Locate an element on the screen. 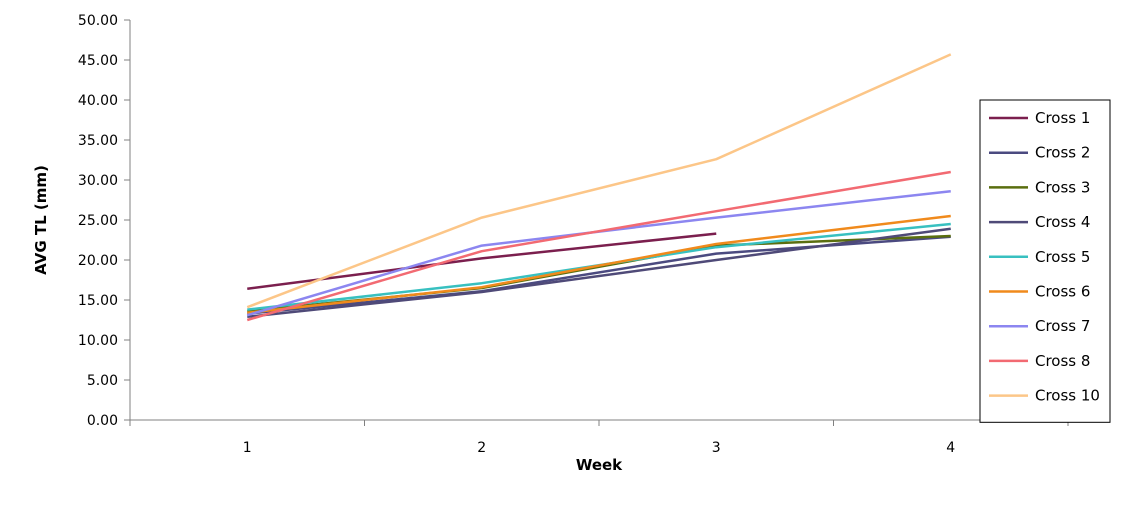 This screenshot has height=521, width=1132. legend-label-cross-8: Cross 8 is located at coordinates (1062, 361).